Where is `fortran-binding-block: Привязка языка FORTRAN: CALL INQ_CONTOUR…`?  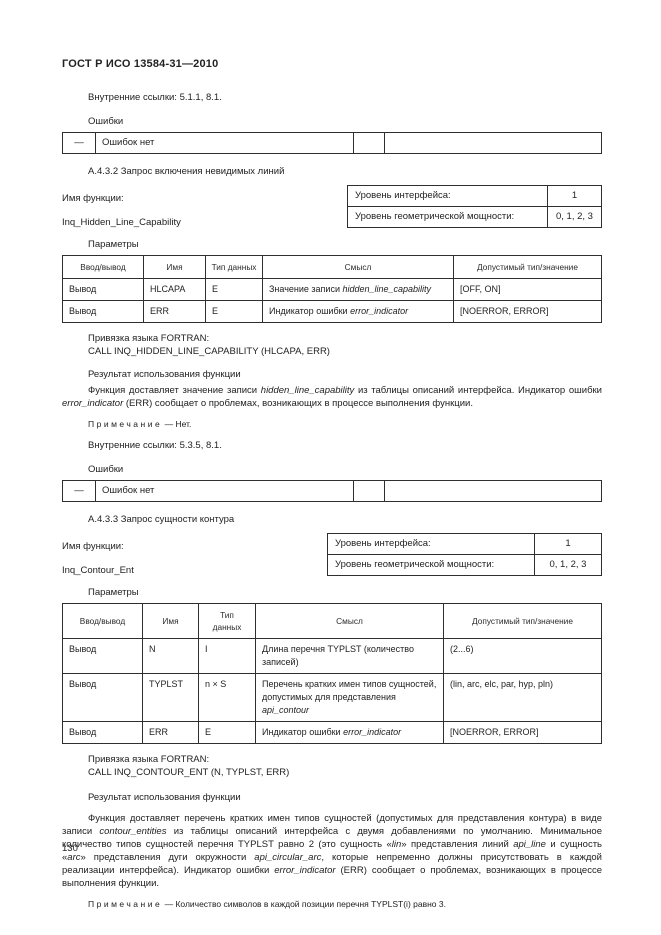 fortran-binding-block: Привязка языка FORTRAN: CALL INQ_CONTOUR… is located at coordinates (345, 766).